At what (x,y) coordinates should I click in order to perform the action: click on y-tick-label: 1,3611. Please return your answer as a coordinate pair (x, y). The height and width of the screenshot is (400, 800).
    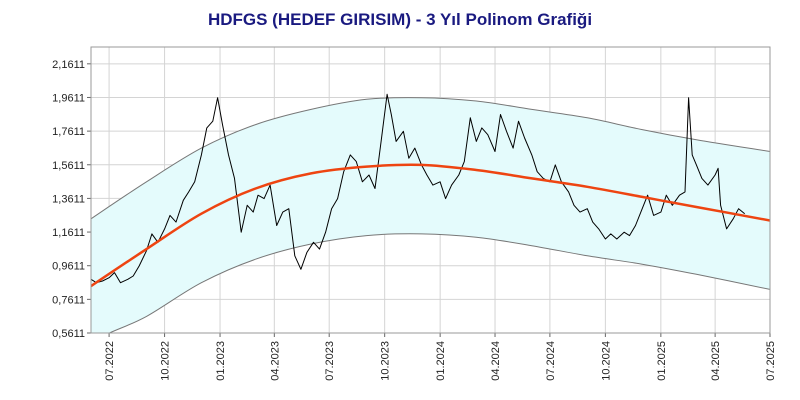
    Looking at the image, I should click on (68, 199).